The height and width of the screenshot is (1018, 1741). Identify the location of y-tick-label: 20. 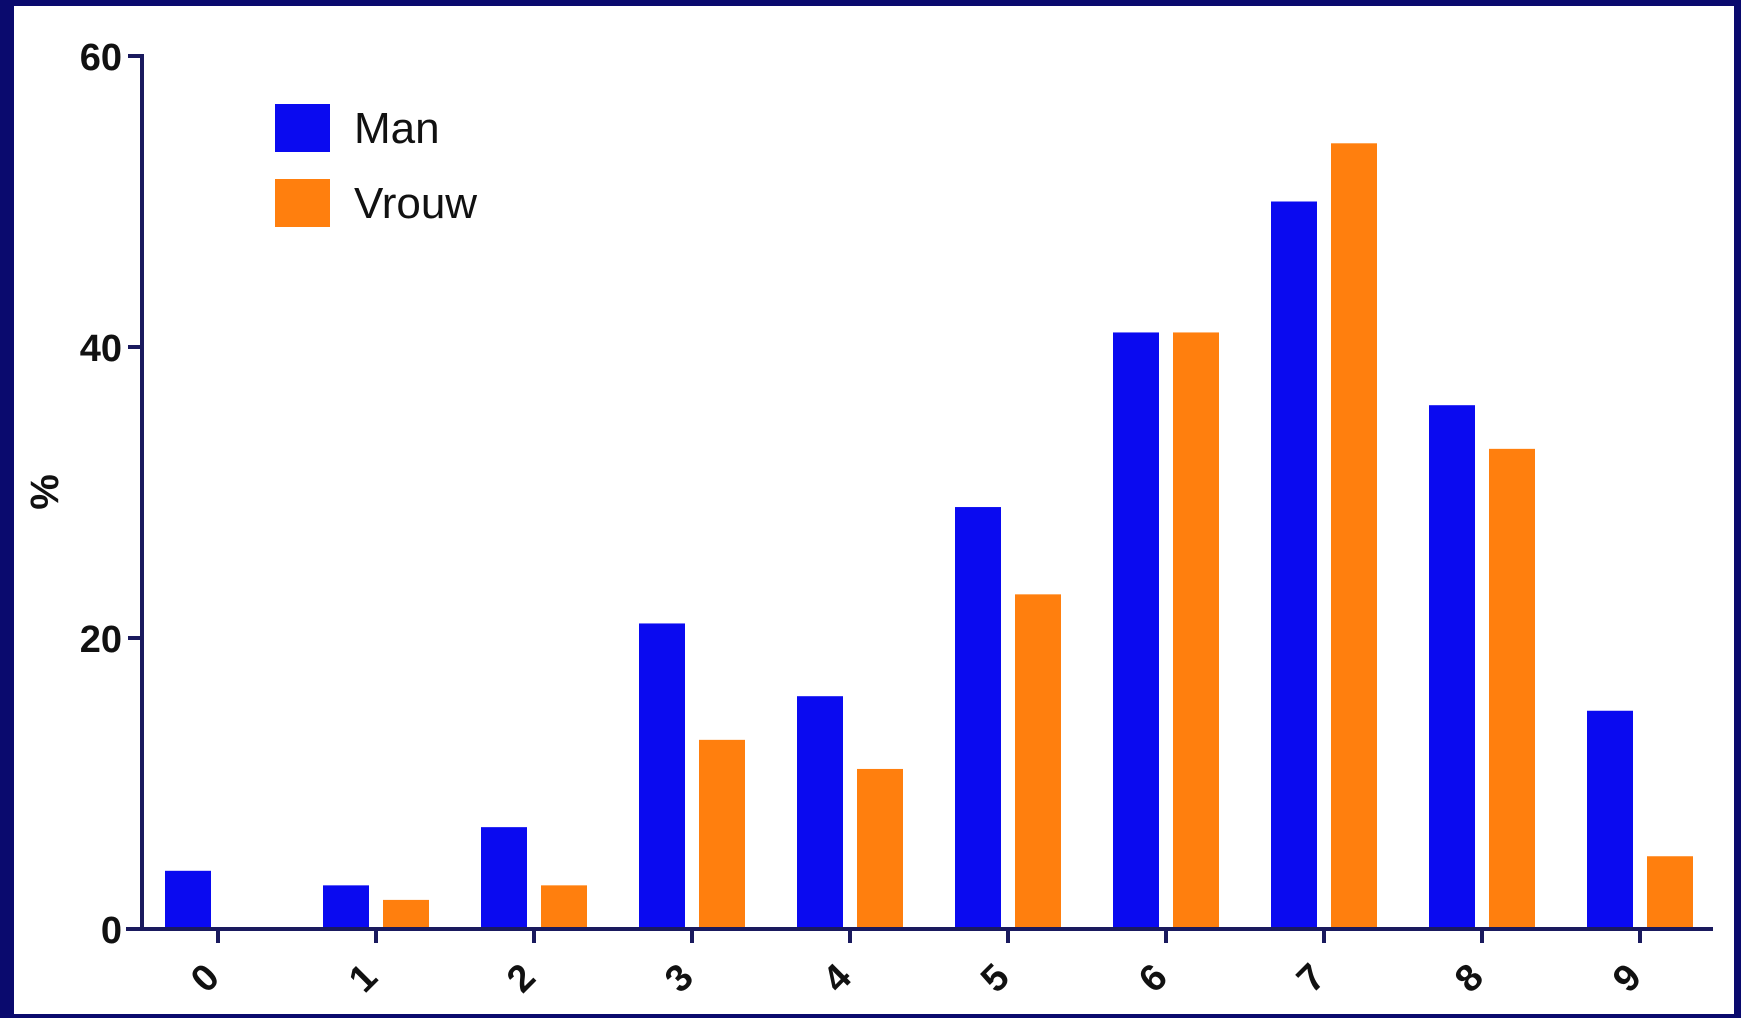
(101, 640).